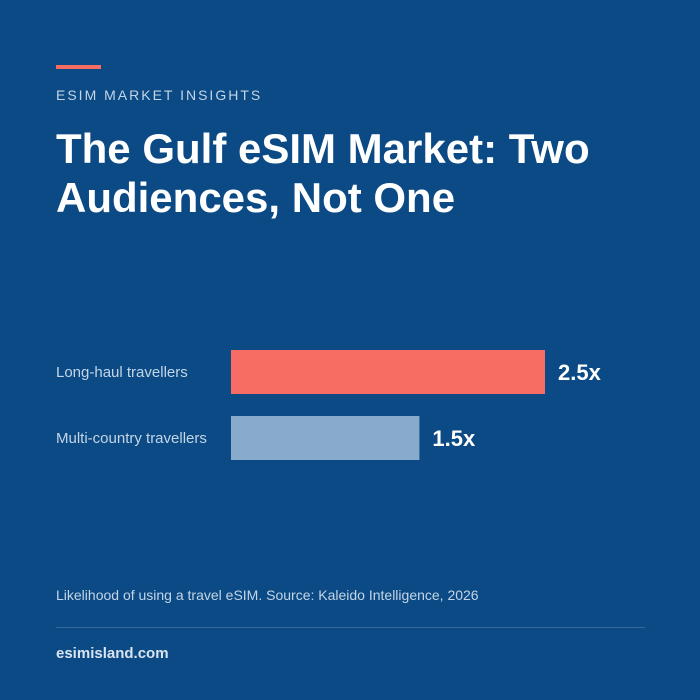 The width and height of the screenshot is (700, 700). Describe the element at coordinates (454, 438) in the screenshot. I see `value-label: 1.5x` at that location.